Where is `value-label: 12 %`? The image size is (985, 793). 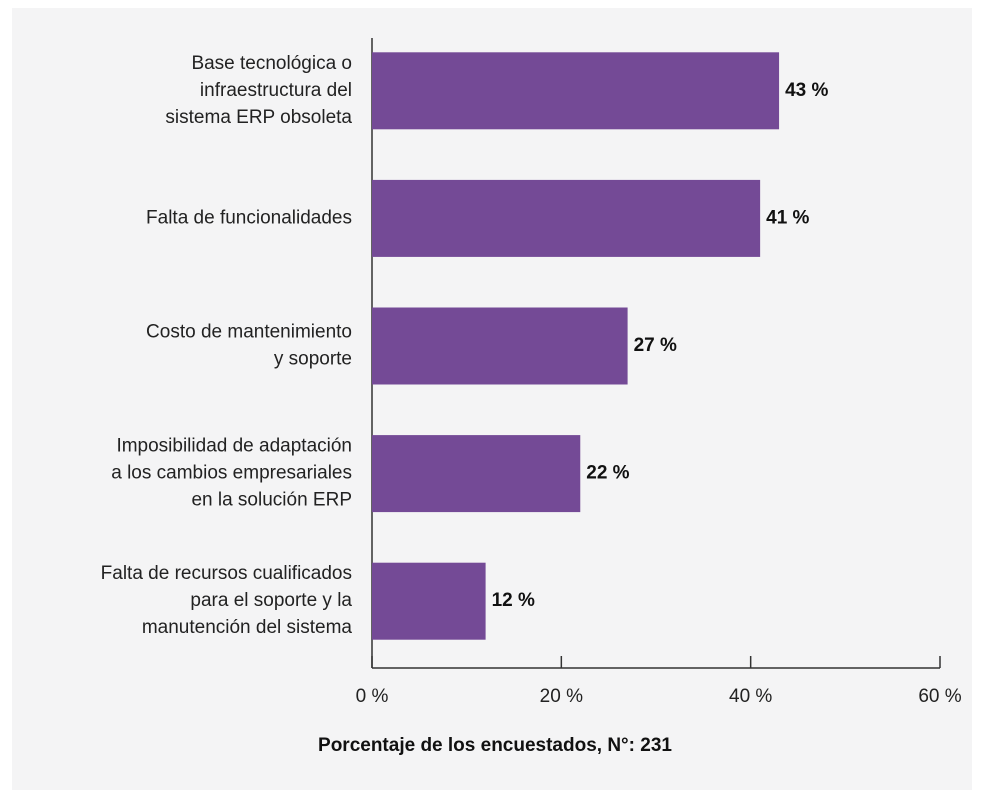 value-label: 12 % is located at coordinates (513, 600).